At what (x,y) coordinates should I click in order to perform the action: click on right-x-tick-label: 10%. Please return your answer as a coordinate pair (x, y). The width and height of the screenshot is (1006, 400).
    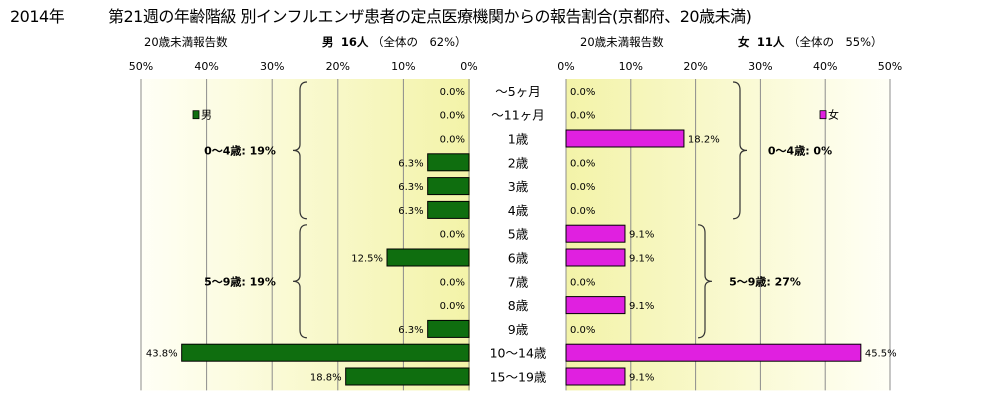
    Looking at the image, I should click on (631, 66).